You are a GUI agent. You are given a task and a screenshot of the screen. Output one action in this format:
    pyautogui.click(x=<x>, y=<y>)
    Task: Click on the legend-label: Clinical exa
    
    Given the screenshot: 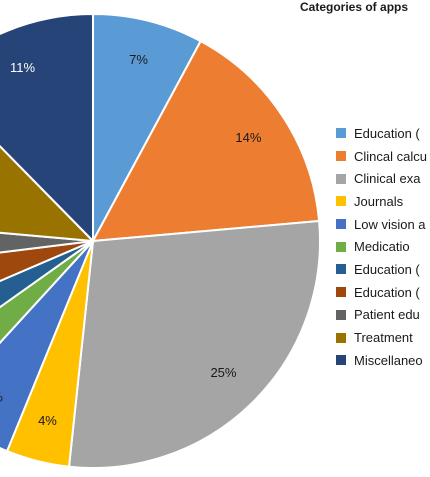 What is the action you would take?
    pyautogui.click(x=387, y=179)
    